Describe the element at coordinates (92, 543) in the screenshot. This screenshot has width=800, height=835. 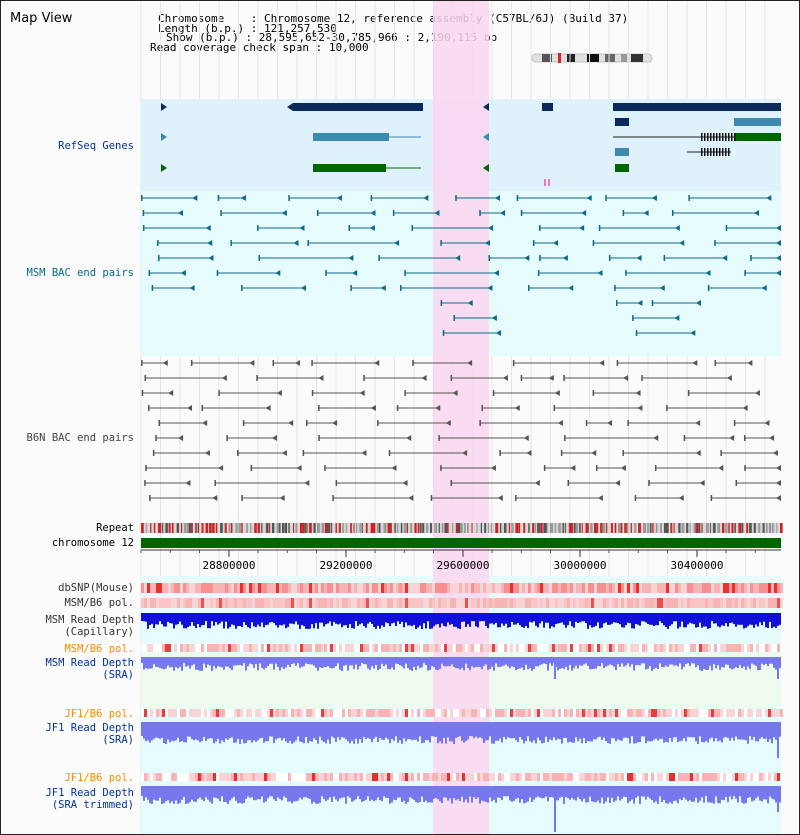
I see `track-label-chromosome: chromosome 12` at that location.